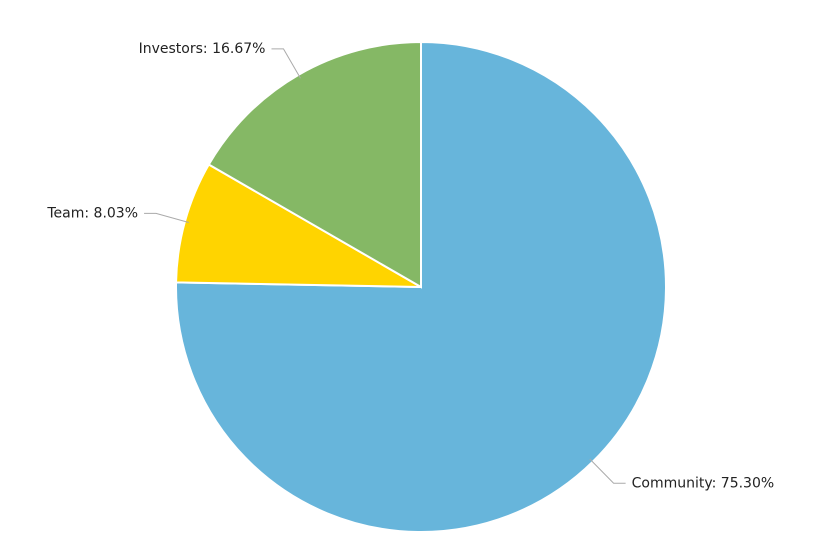 This screenshot has height=560, width=834. I want to click on slice-label: Community: 75.30%, so click(703, 483).